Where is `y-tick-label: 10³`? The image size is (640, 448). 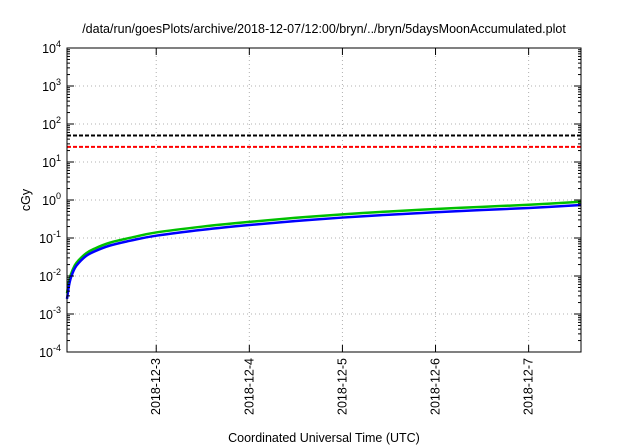 y-tick-label: 10³ is located at coordinates (51, 85).